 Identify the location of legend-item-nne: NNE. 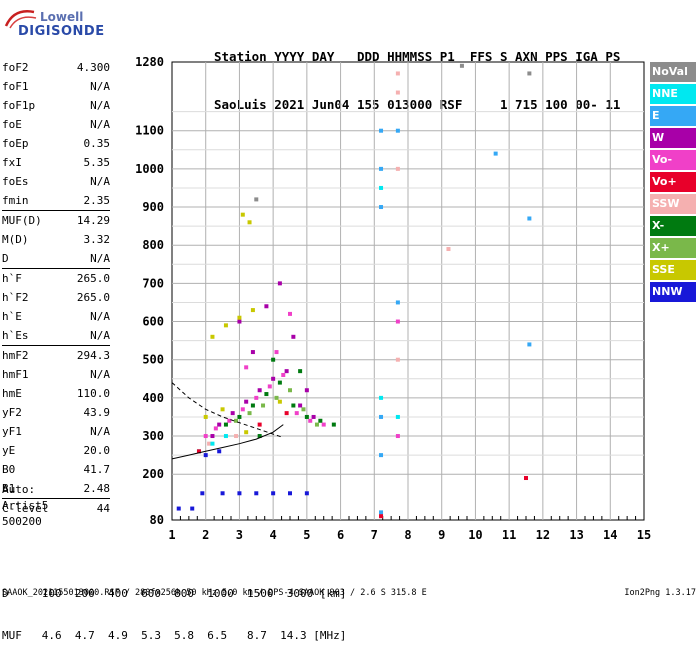
(673, 94).